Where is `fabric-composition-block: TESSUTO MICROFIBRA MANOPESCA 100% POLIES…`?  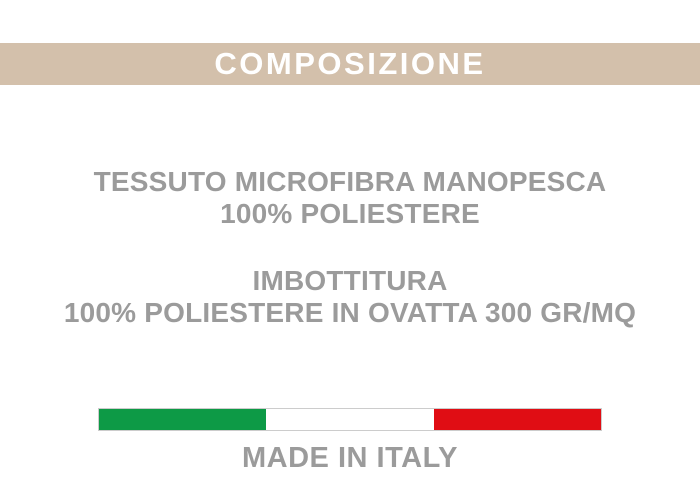 fabric-composition-block: TESSUTO MICROFIBRA MANOPESCA 100% POLIES… is located at coordinates (350, 198).